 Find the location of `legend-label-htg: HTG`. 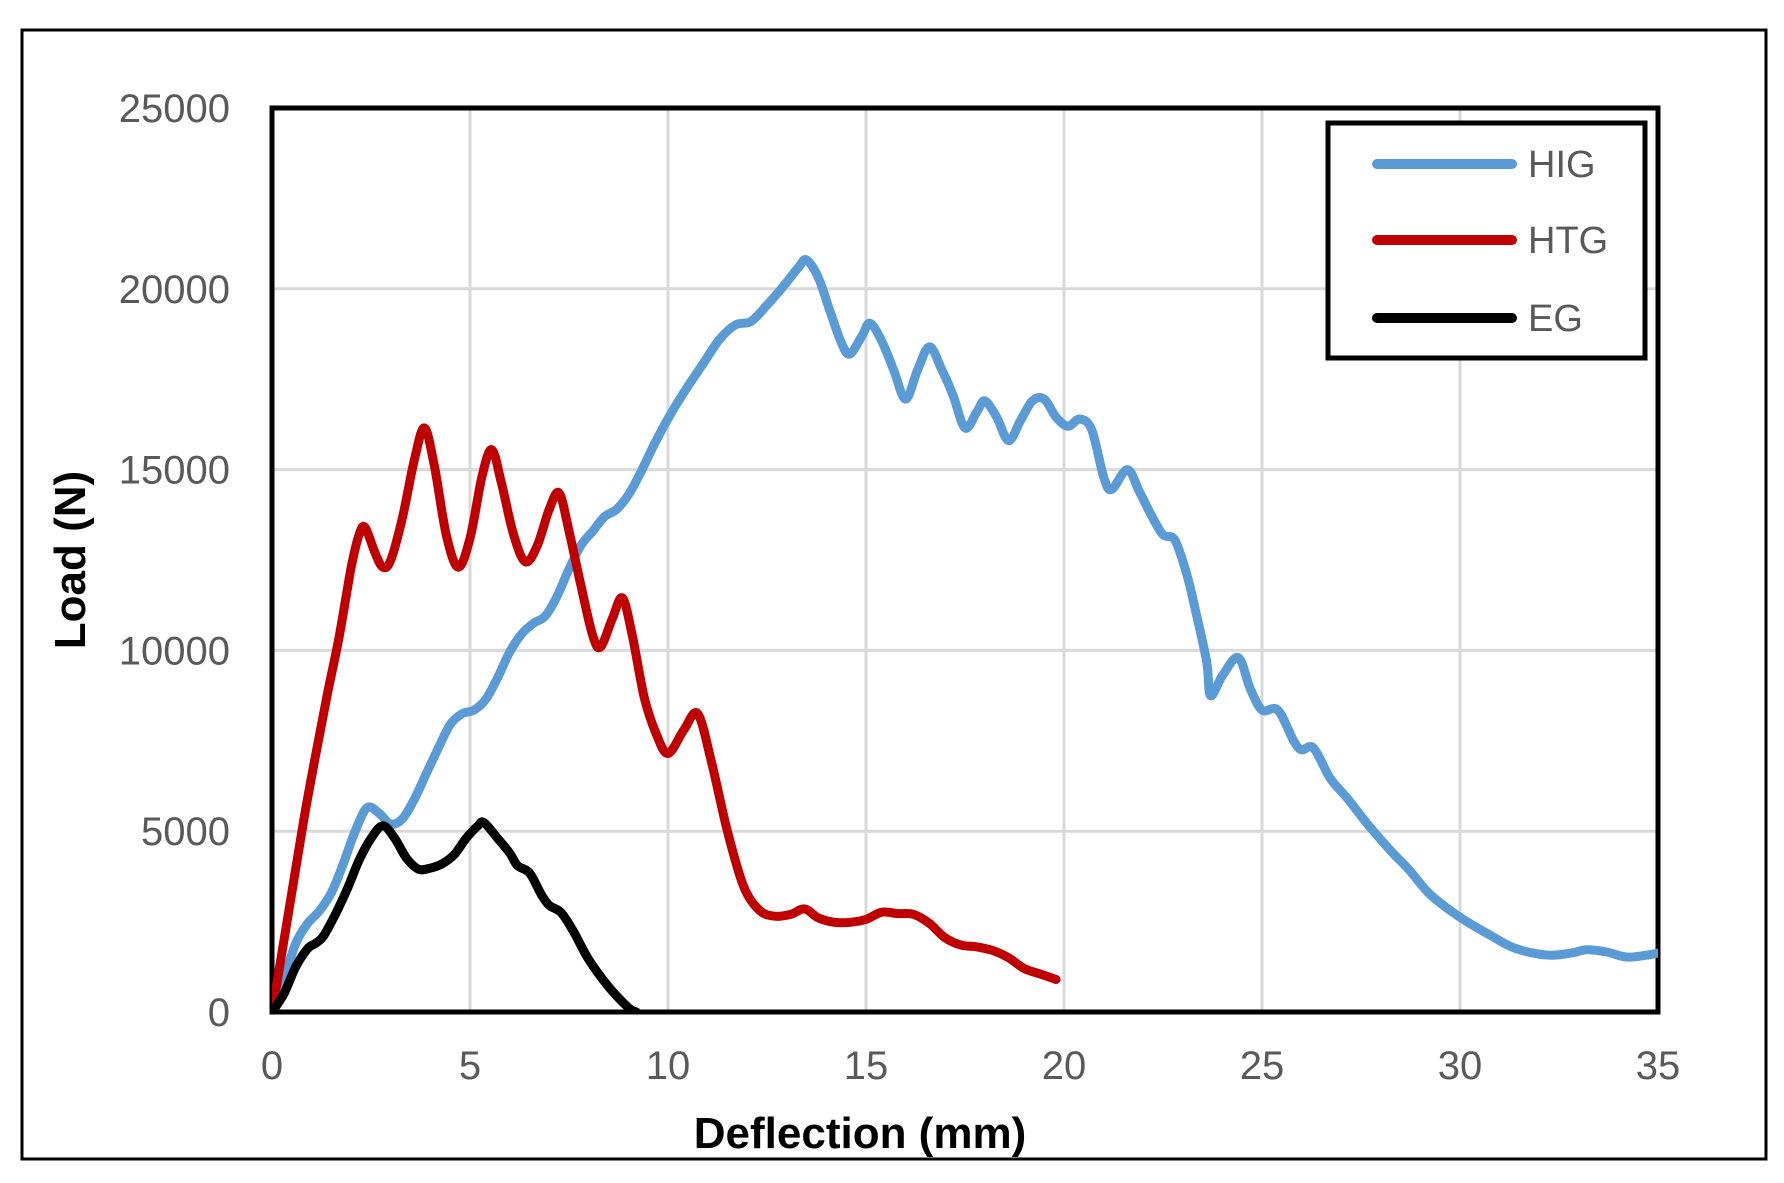

legend-label-htg: HTG is located at coordinates (1568, 241).